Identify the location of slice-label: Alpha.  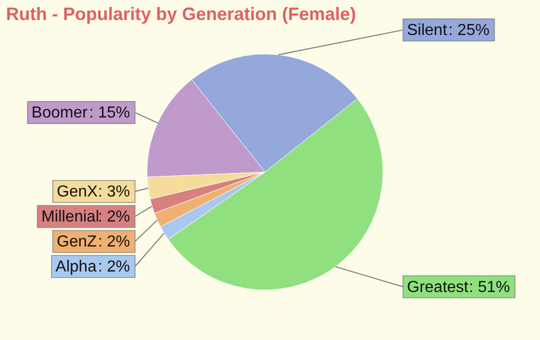
(76, 267).